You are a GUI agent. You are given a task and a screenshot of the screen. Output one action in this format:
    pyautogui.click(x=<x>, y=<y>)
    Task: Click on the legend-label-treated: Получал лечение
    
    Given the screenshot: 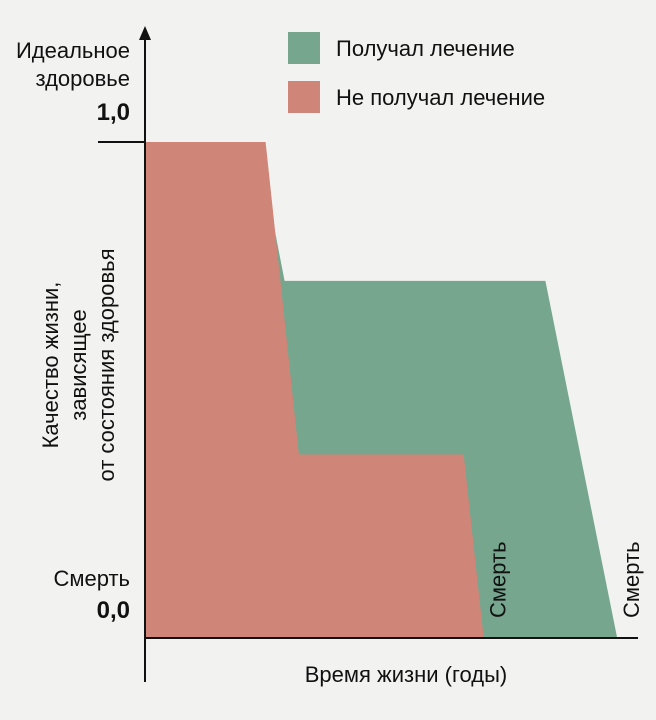 What is the action you would take?
    pyautogui.click(x=425, y=48)
    